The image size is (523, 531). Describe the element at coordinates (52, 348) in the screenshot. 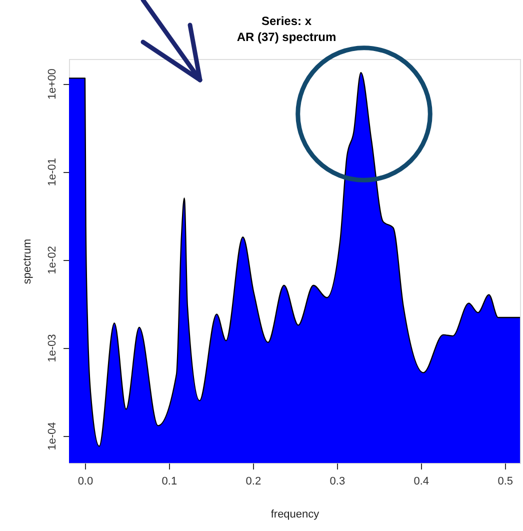

I see `y-tick-label: 1e-03` at that location.